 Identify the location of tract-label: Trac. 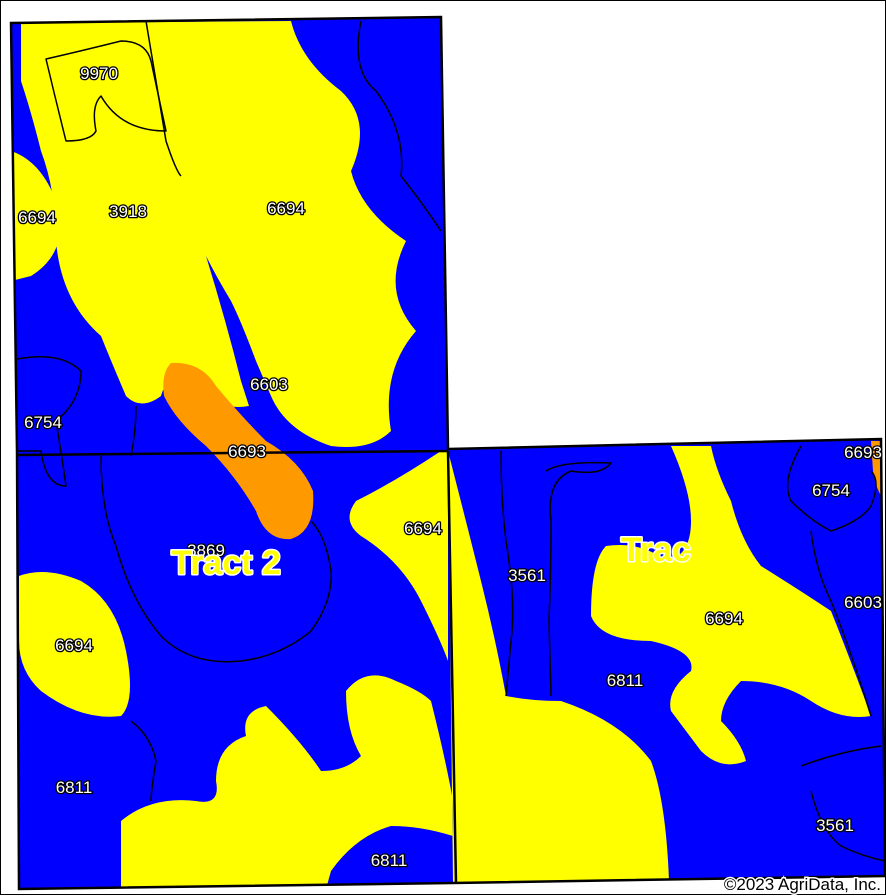
(656, 550).